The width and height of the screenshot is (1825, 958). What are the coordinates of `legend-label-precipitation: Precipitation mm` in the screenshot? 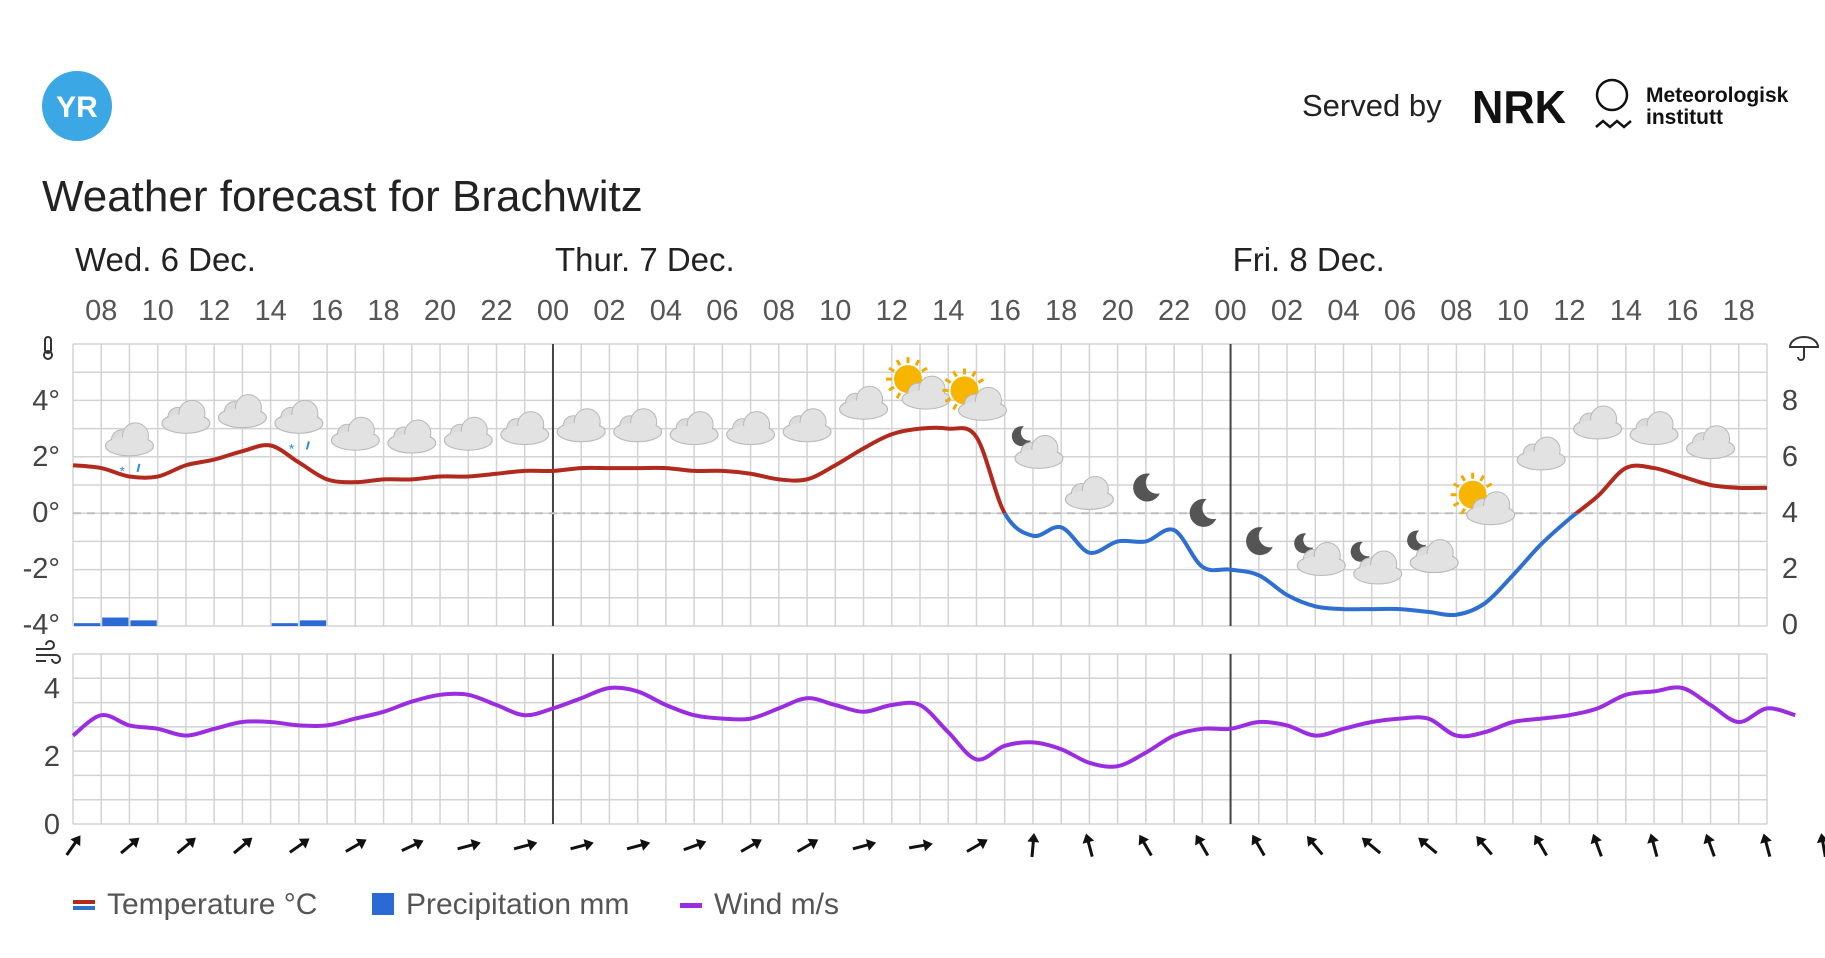 It's located at (517, 904).